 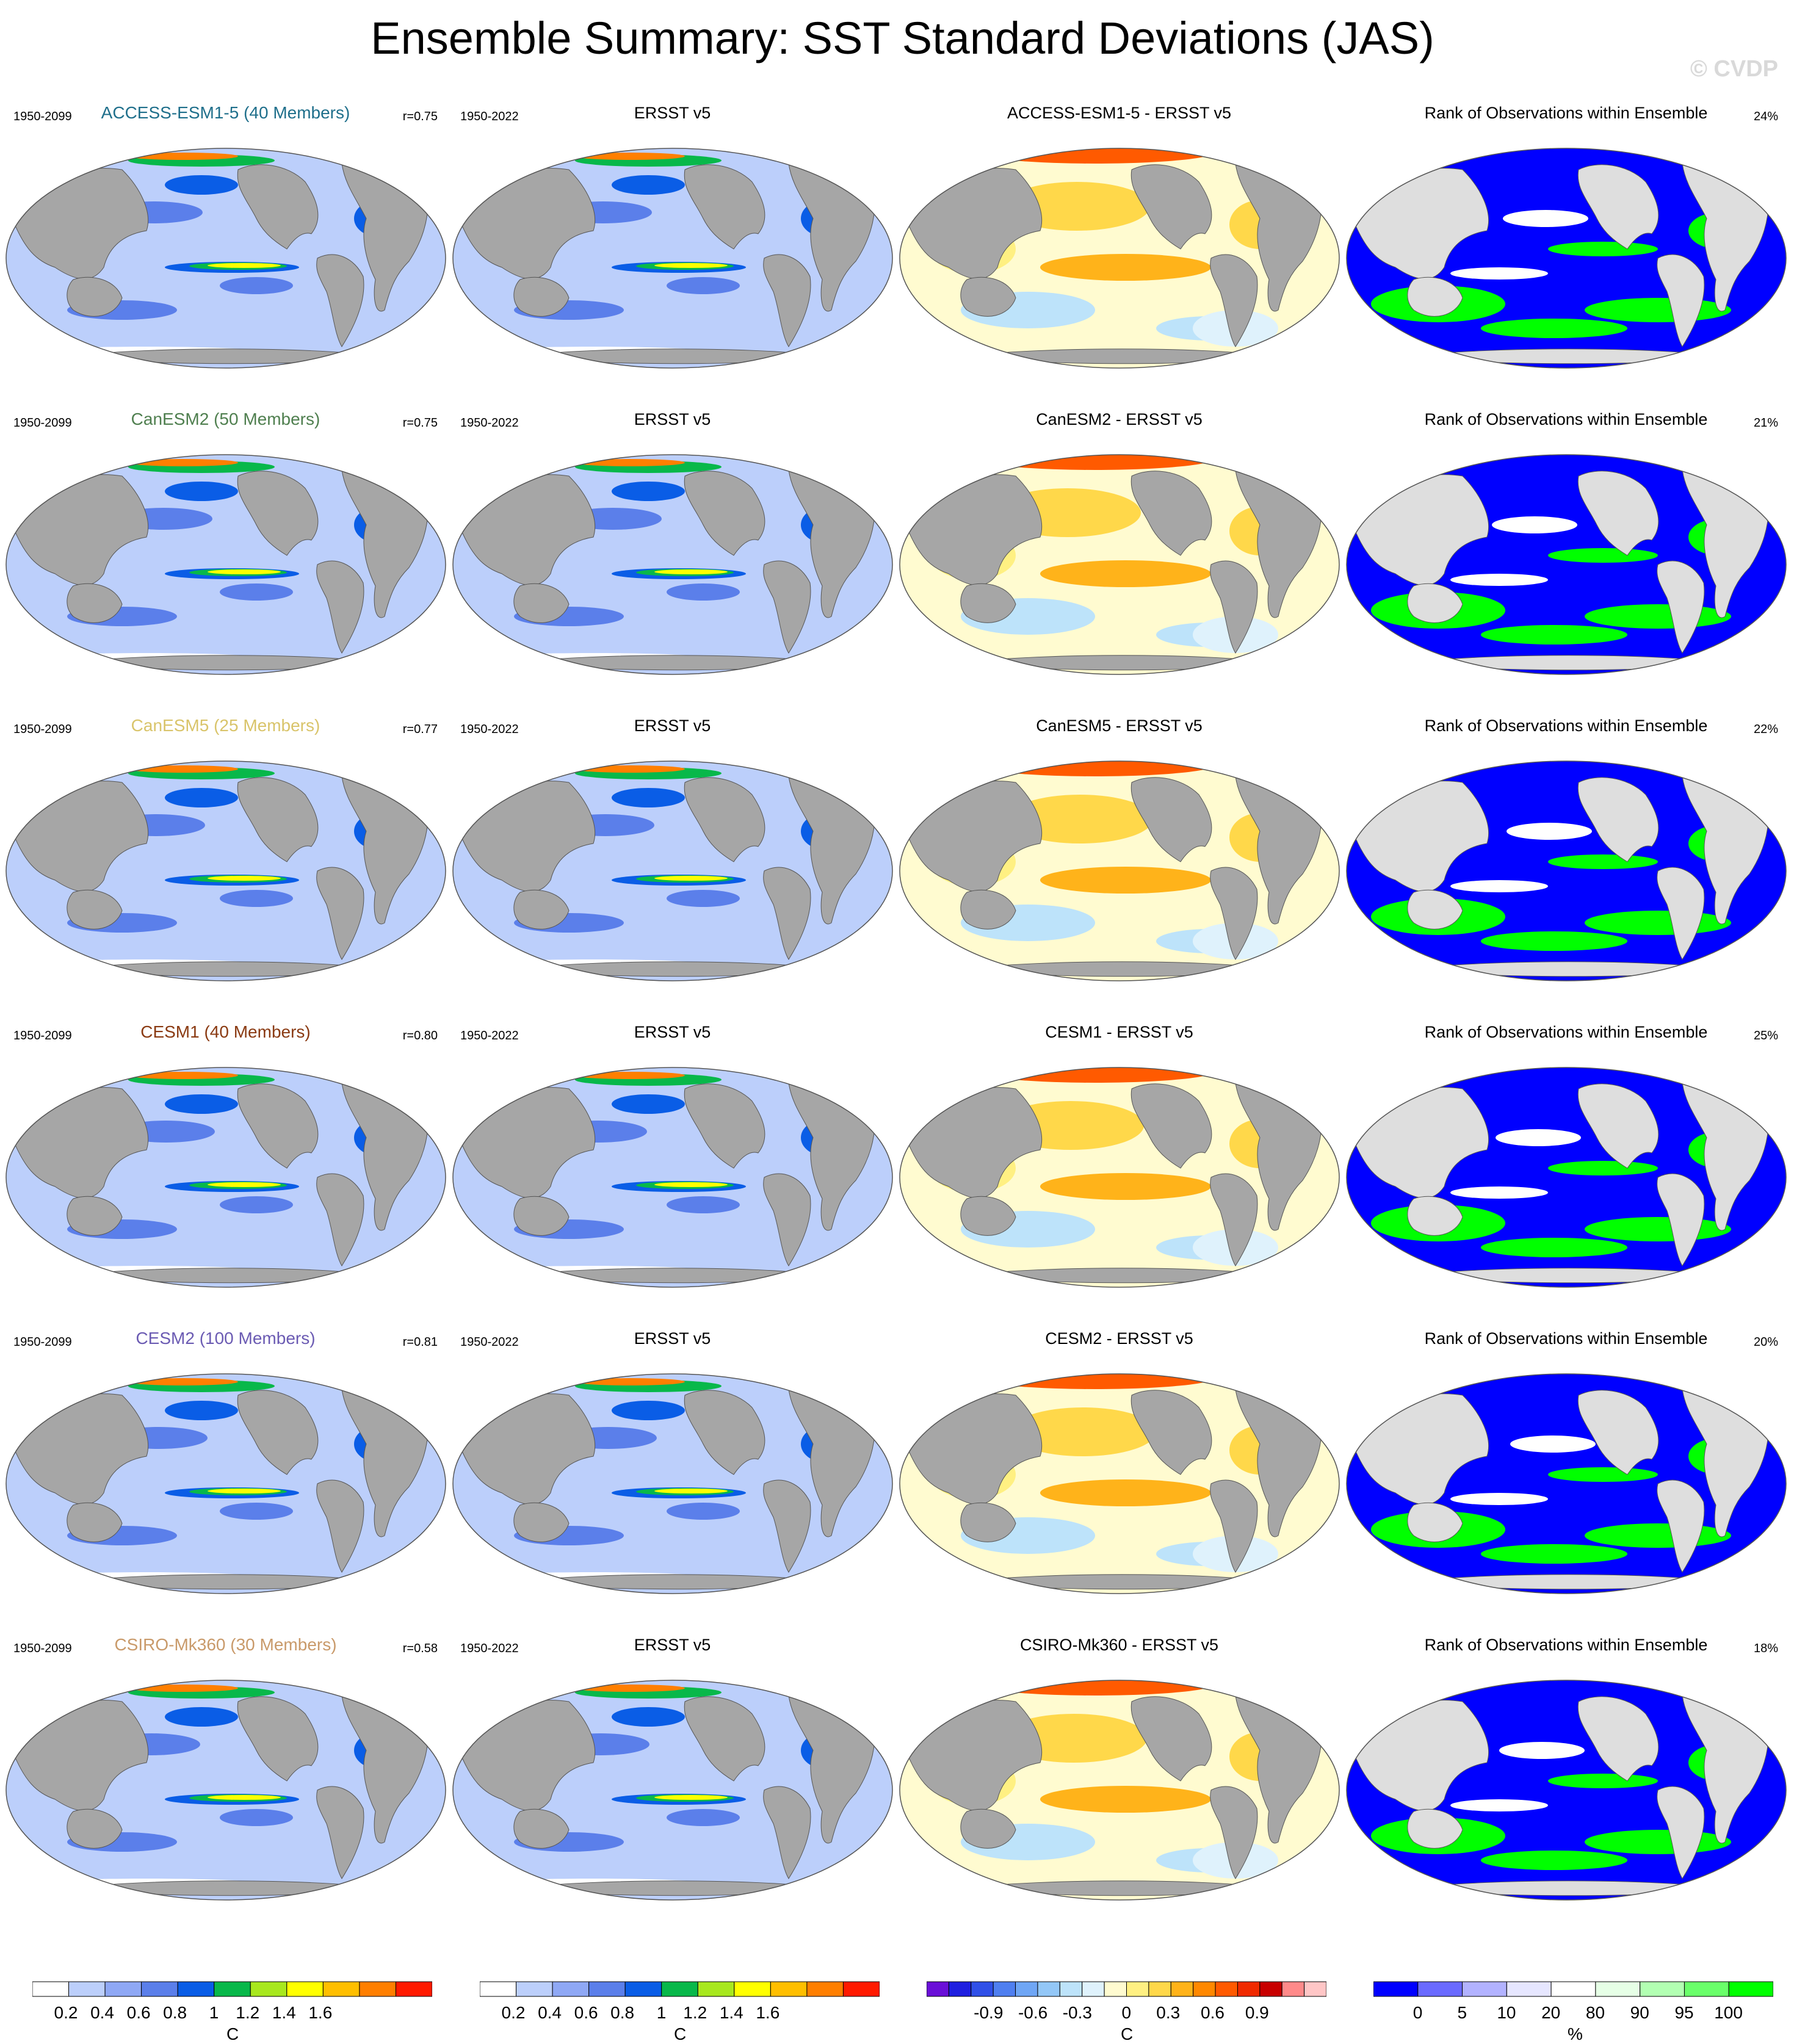 What do you see at coordinates (1119, 1338) in the screenshot?
I see `difference-title: CESM2 - ERSST v5` at bounding box center [1119, 1338].